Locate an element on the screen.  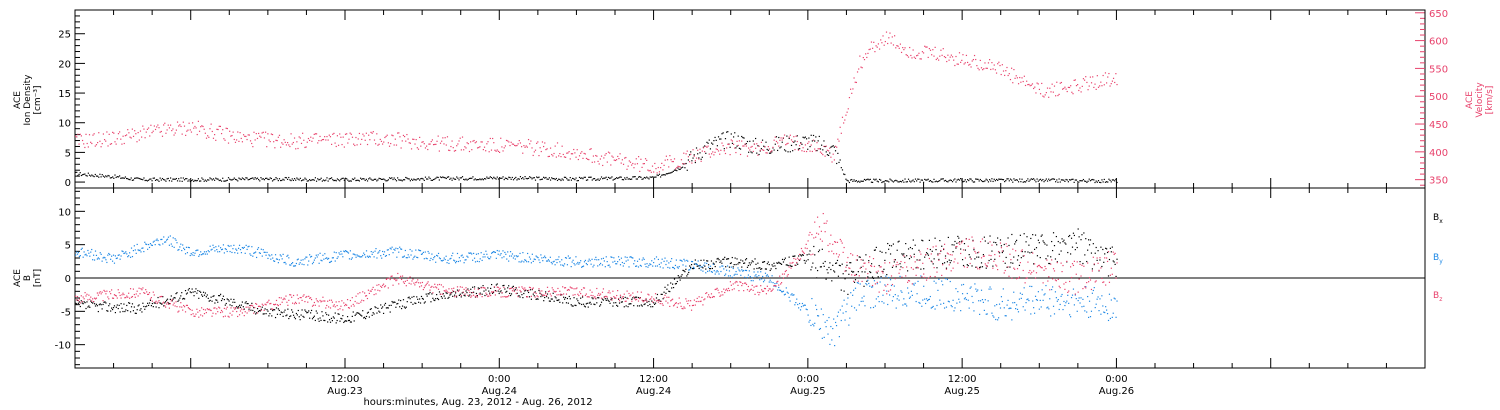
density-axis-title-line: Ion Density is located at coordinates (28, 100).